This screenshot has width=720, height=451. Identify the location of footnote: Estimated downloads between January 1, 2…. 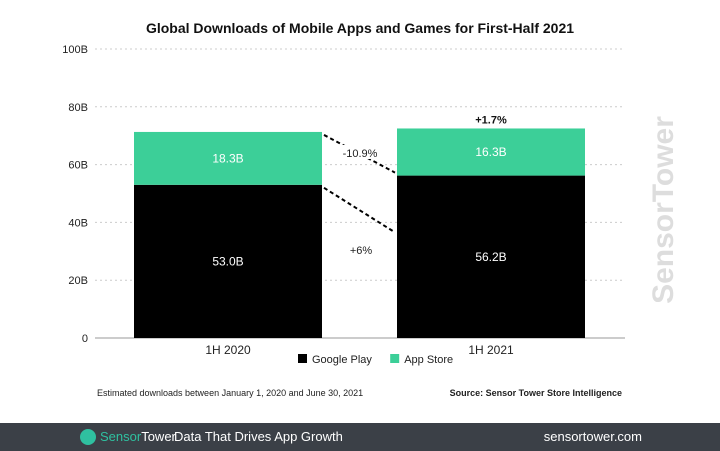
(230, 393).